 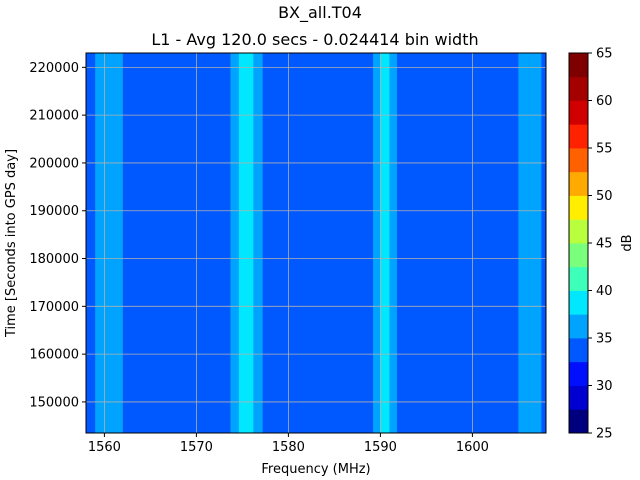 I want to click on colorbar-tick-label: 35, so click(x=604, y=339).